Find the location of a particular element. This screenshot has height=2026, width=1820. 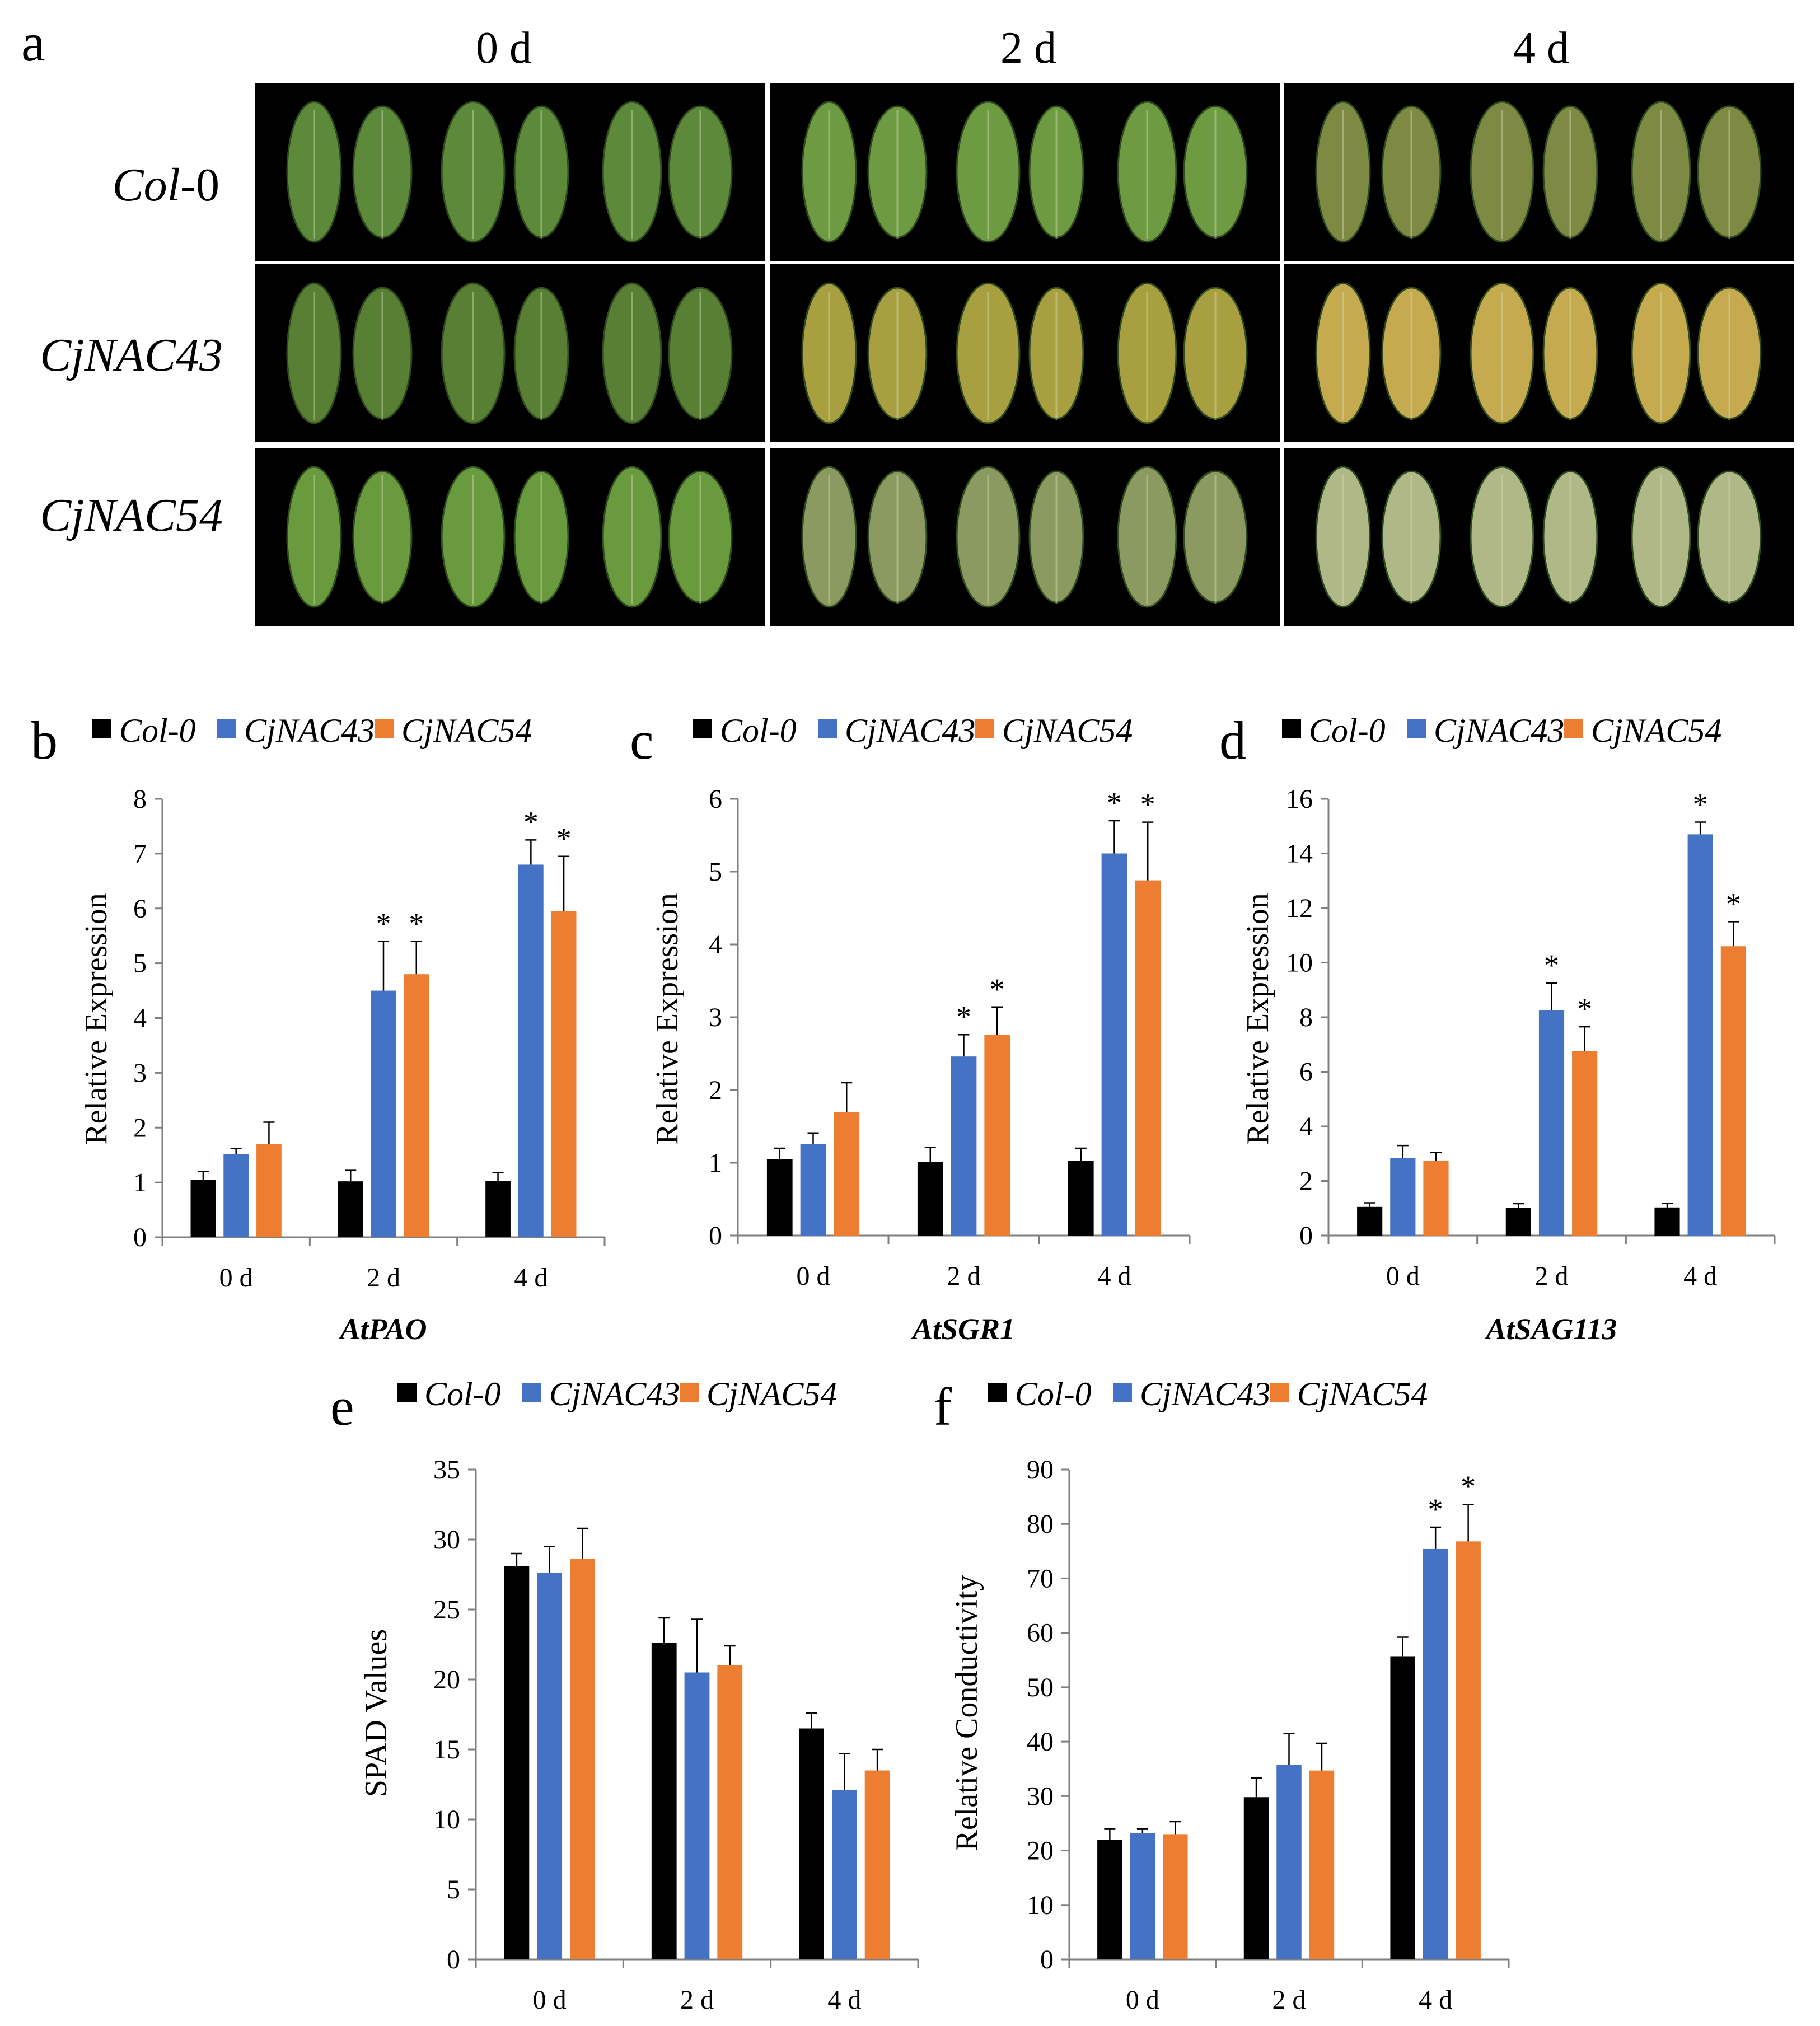

legend-swatch-cjnac54 is located at coordinates (985, 729).